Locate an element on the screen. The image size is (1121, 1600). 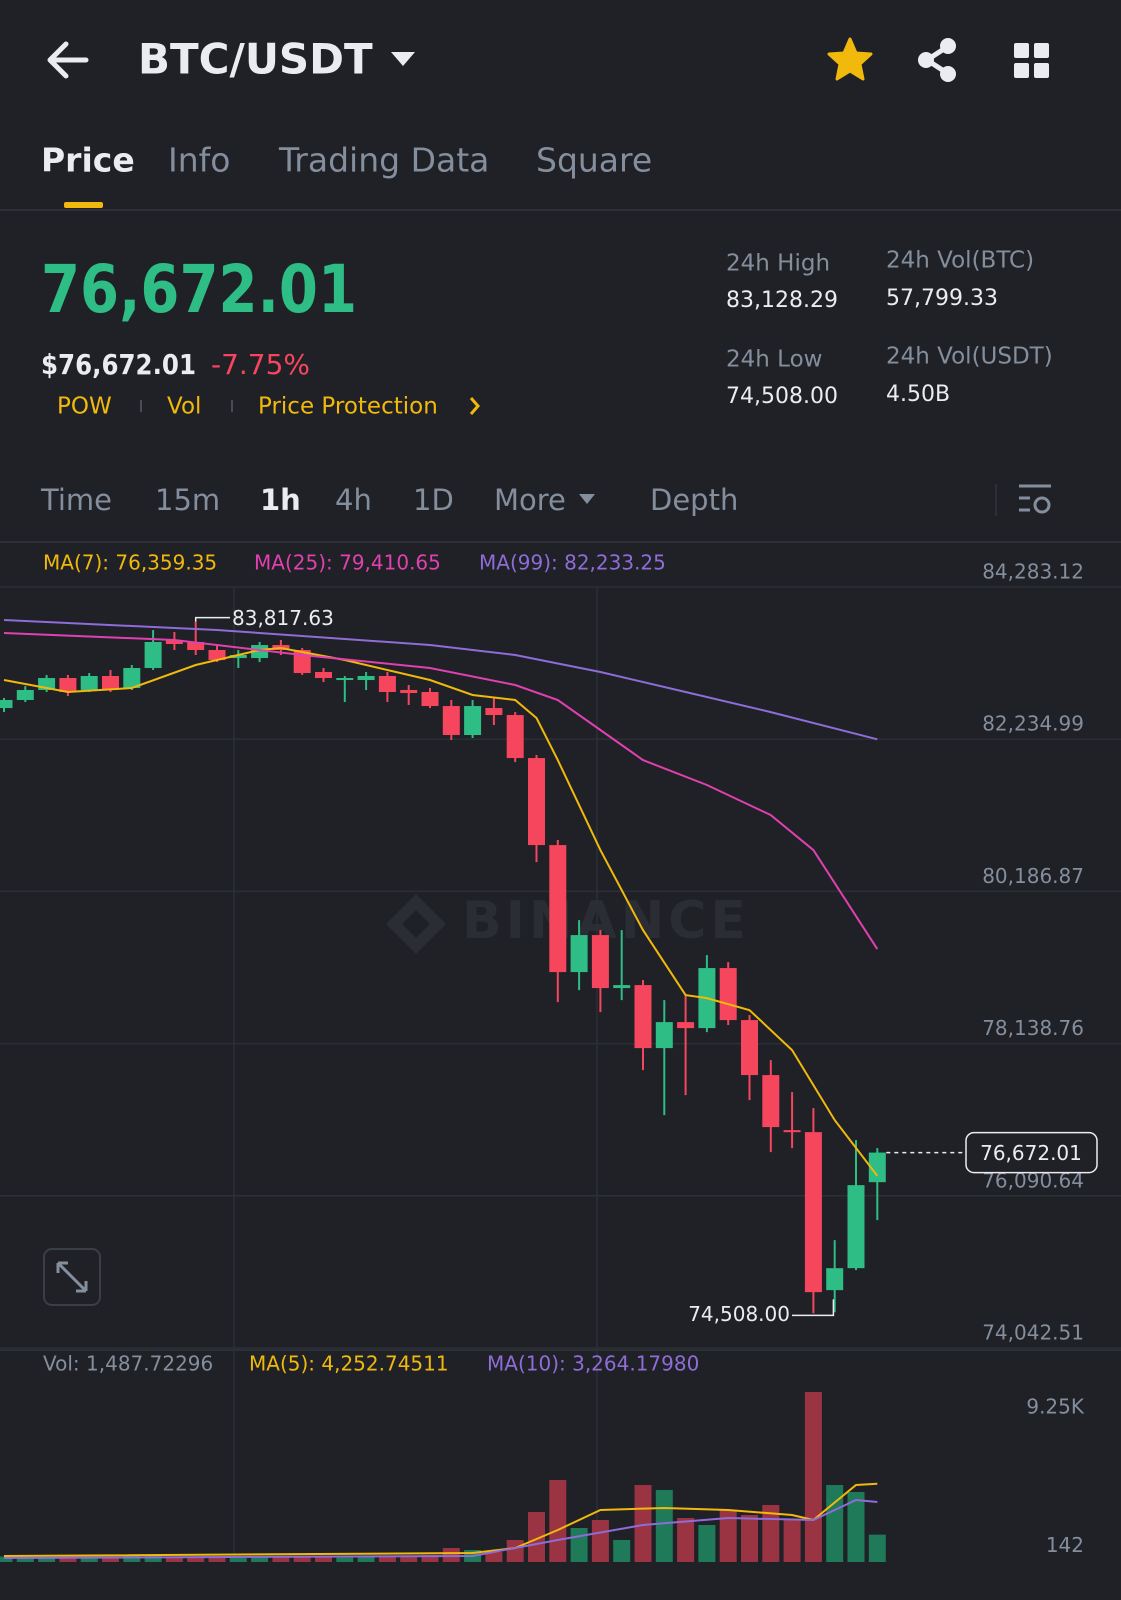
tab: Square is located at coordinates (594, 160).